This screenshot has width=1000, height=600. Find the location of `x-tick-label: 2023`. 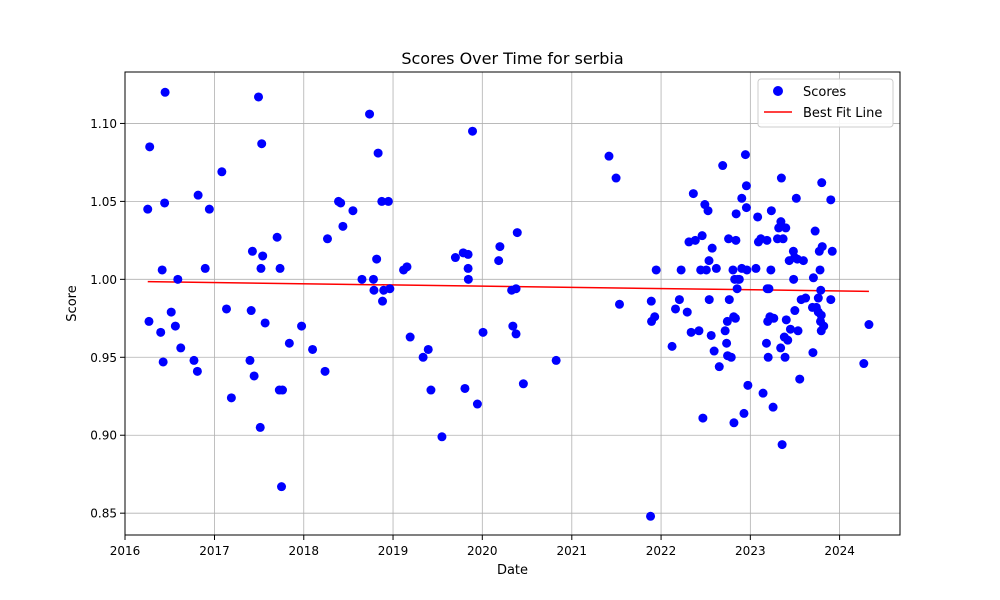

x-tick-label: 2023 is located at coordinates (750, 551).